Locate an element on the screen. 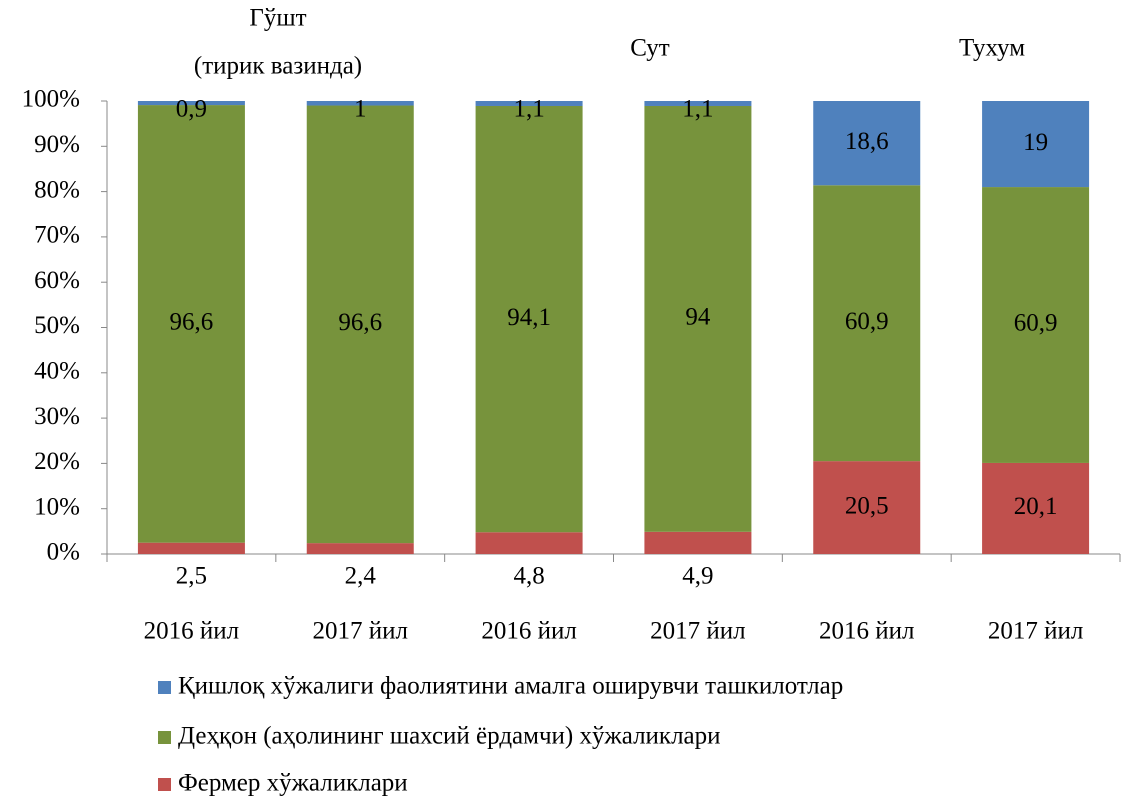 This screenshot has width=1128, height=801. group-label: (тирик вазинда) is located at coordinates (278, 66).